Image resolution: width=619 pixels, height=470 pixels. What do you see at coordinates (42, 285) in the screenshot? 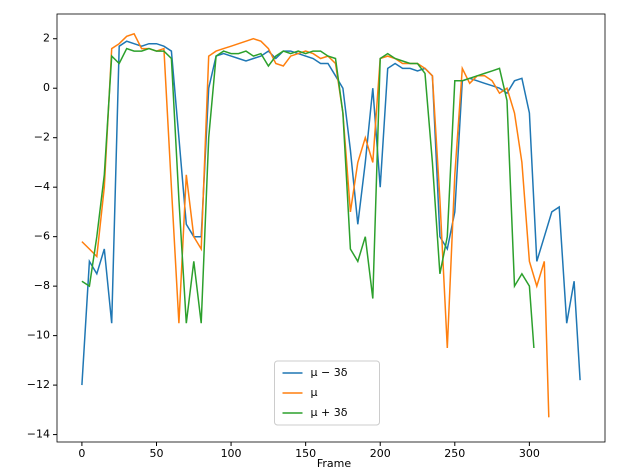
I see `y-tick-label: −8` at bounding box center [42, 285].